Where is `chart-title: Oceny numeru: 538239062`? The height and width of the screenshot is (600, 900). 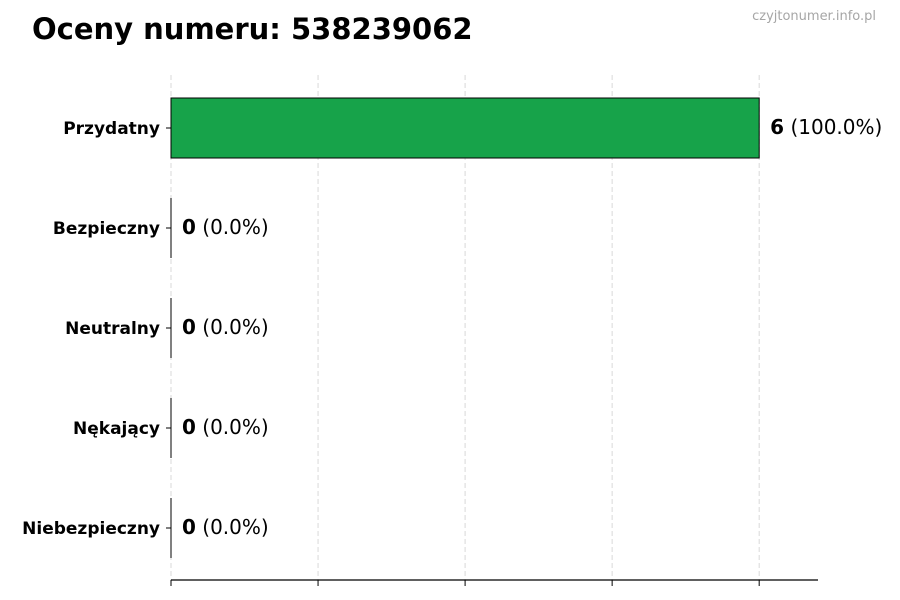
chart-title: Oceny numeru: 538239062 is located at coordinates (252, 29).